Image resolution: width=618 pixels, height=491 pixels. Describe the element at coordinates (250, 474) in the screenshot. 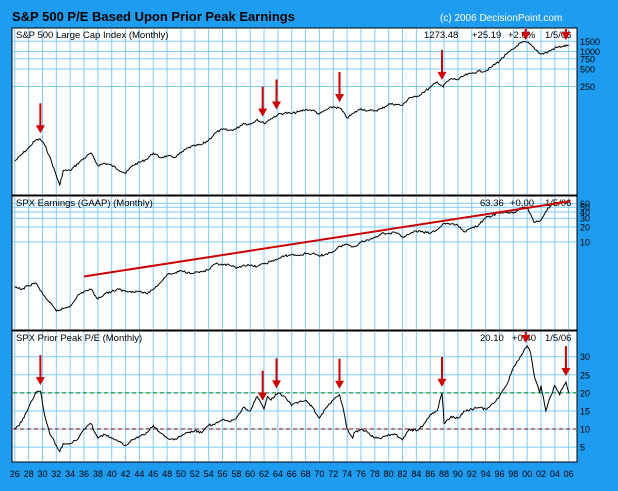

I see `x-tick-label: 60` at that location.